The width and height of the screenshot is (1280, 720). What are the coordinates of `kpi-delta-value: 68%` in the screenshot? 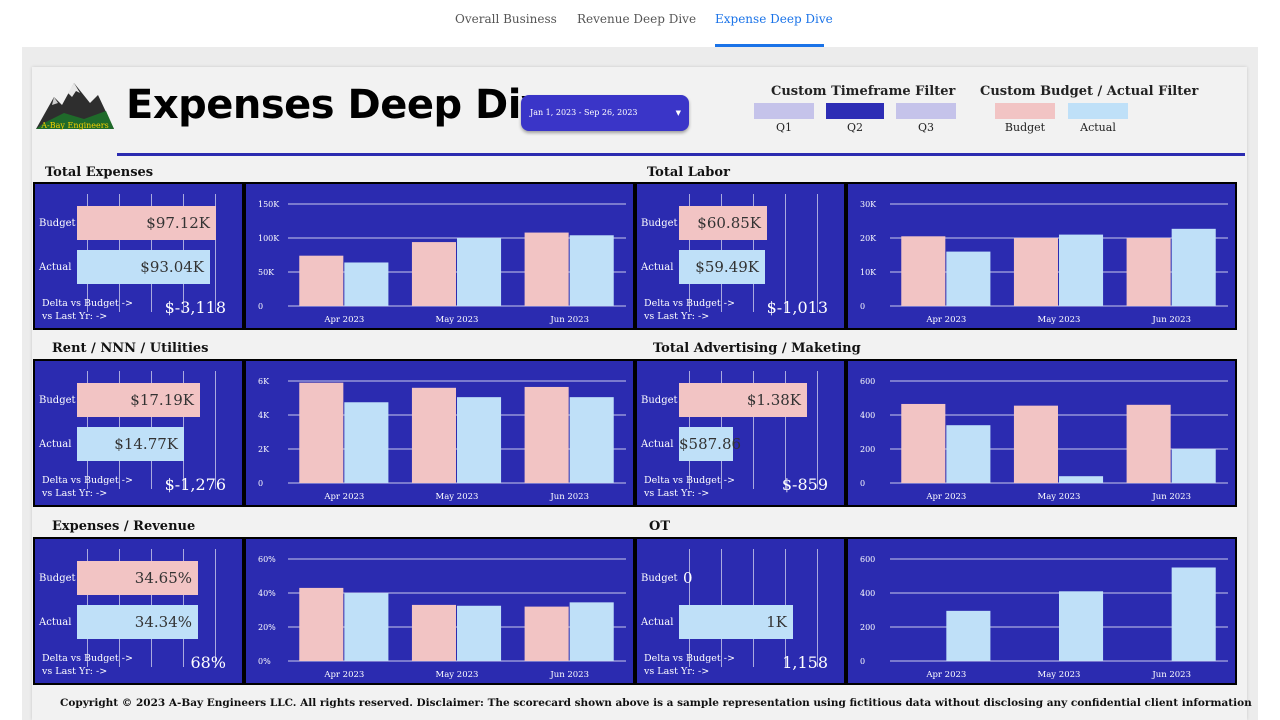 It's located at (208, 662).